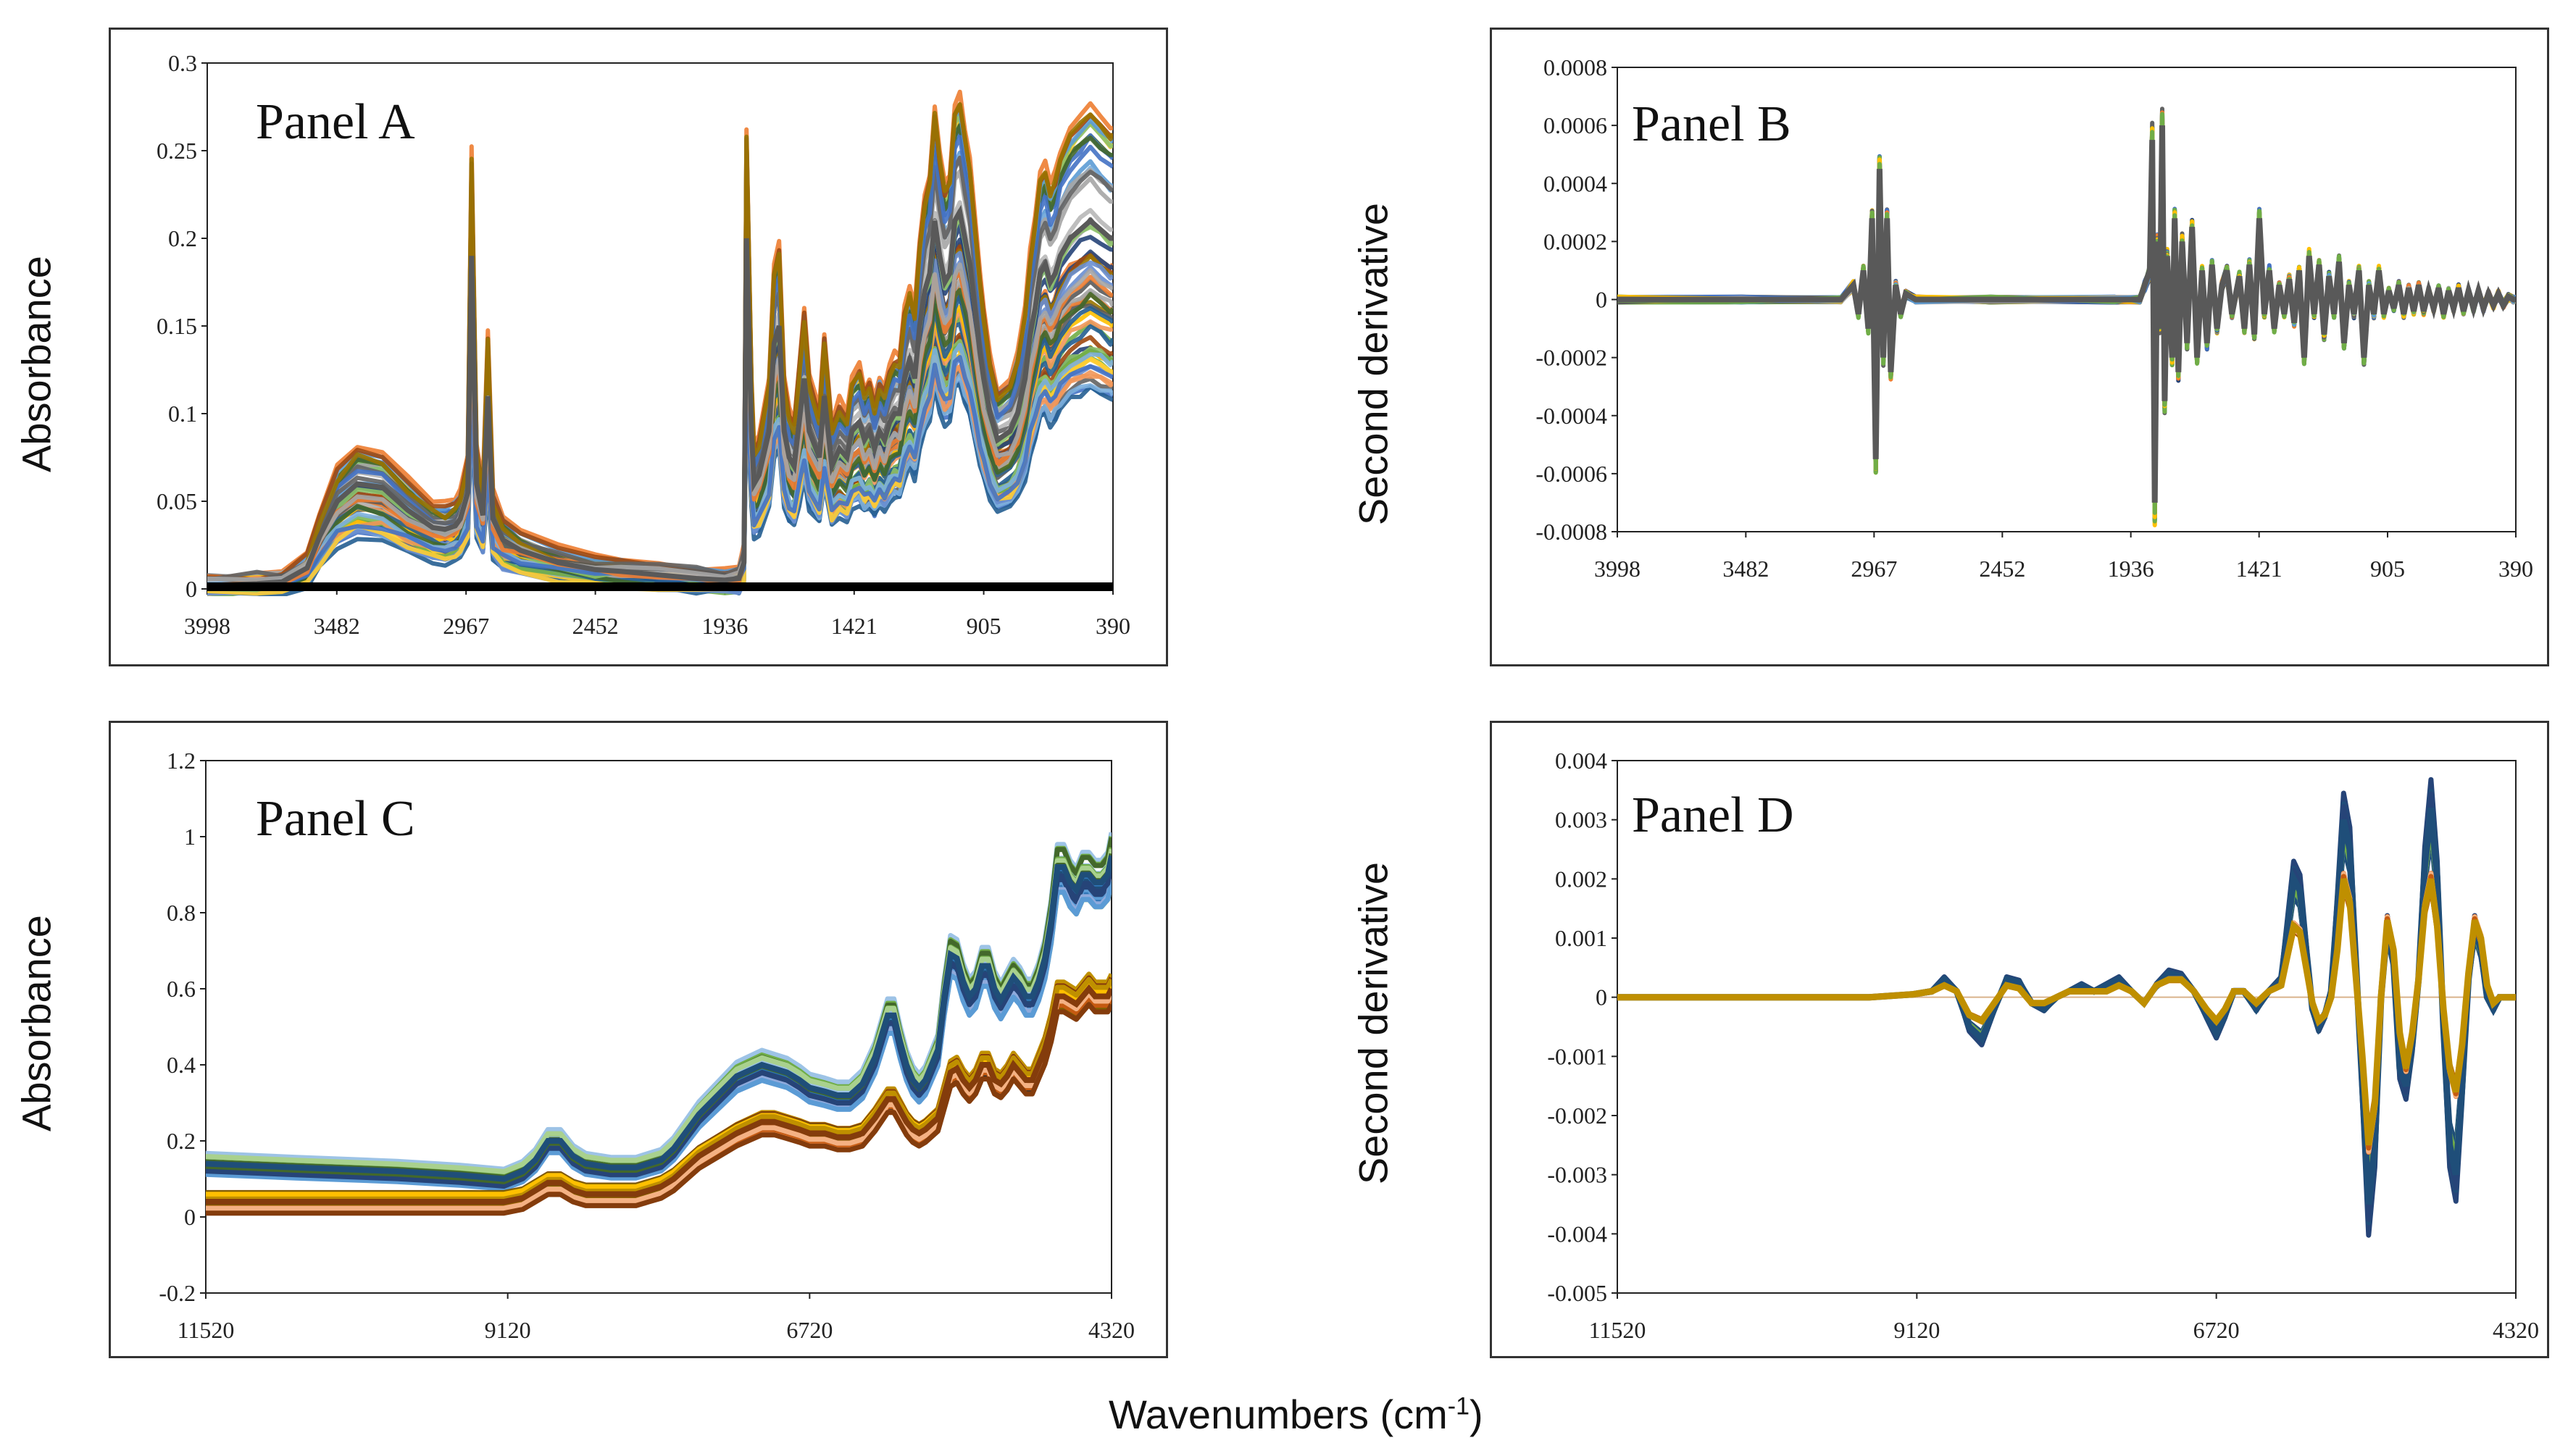 This screenshot has height=1456, width=2568. What do you see at coordinates (1575, 183) in the screenshot?
I see `y-tick-label: 0.0004` at bounding box center [1575, 183].